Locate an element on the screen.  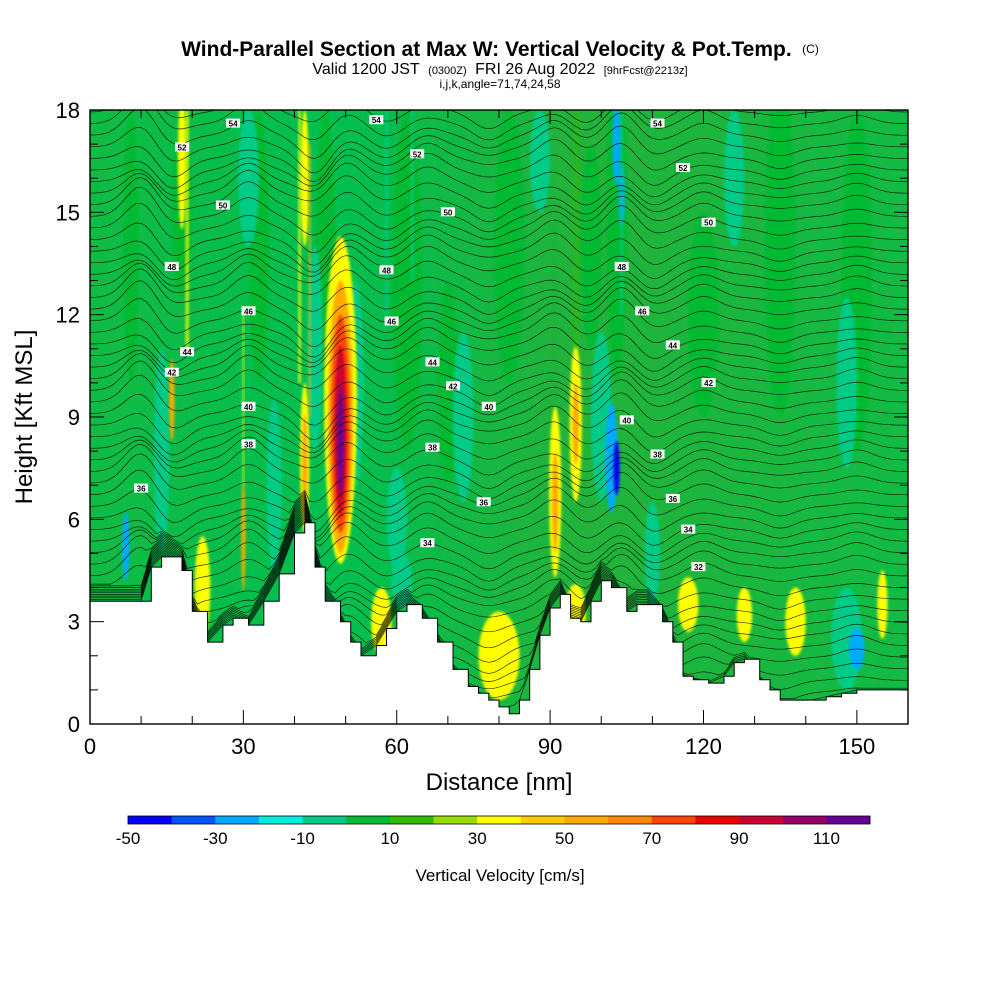
contour-label-text: 48 is located at coordinates (171, 267).